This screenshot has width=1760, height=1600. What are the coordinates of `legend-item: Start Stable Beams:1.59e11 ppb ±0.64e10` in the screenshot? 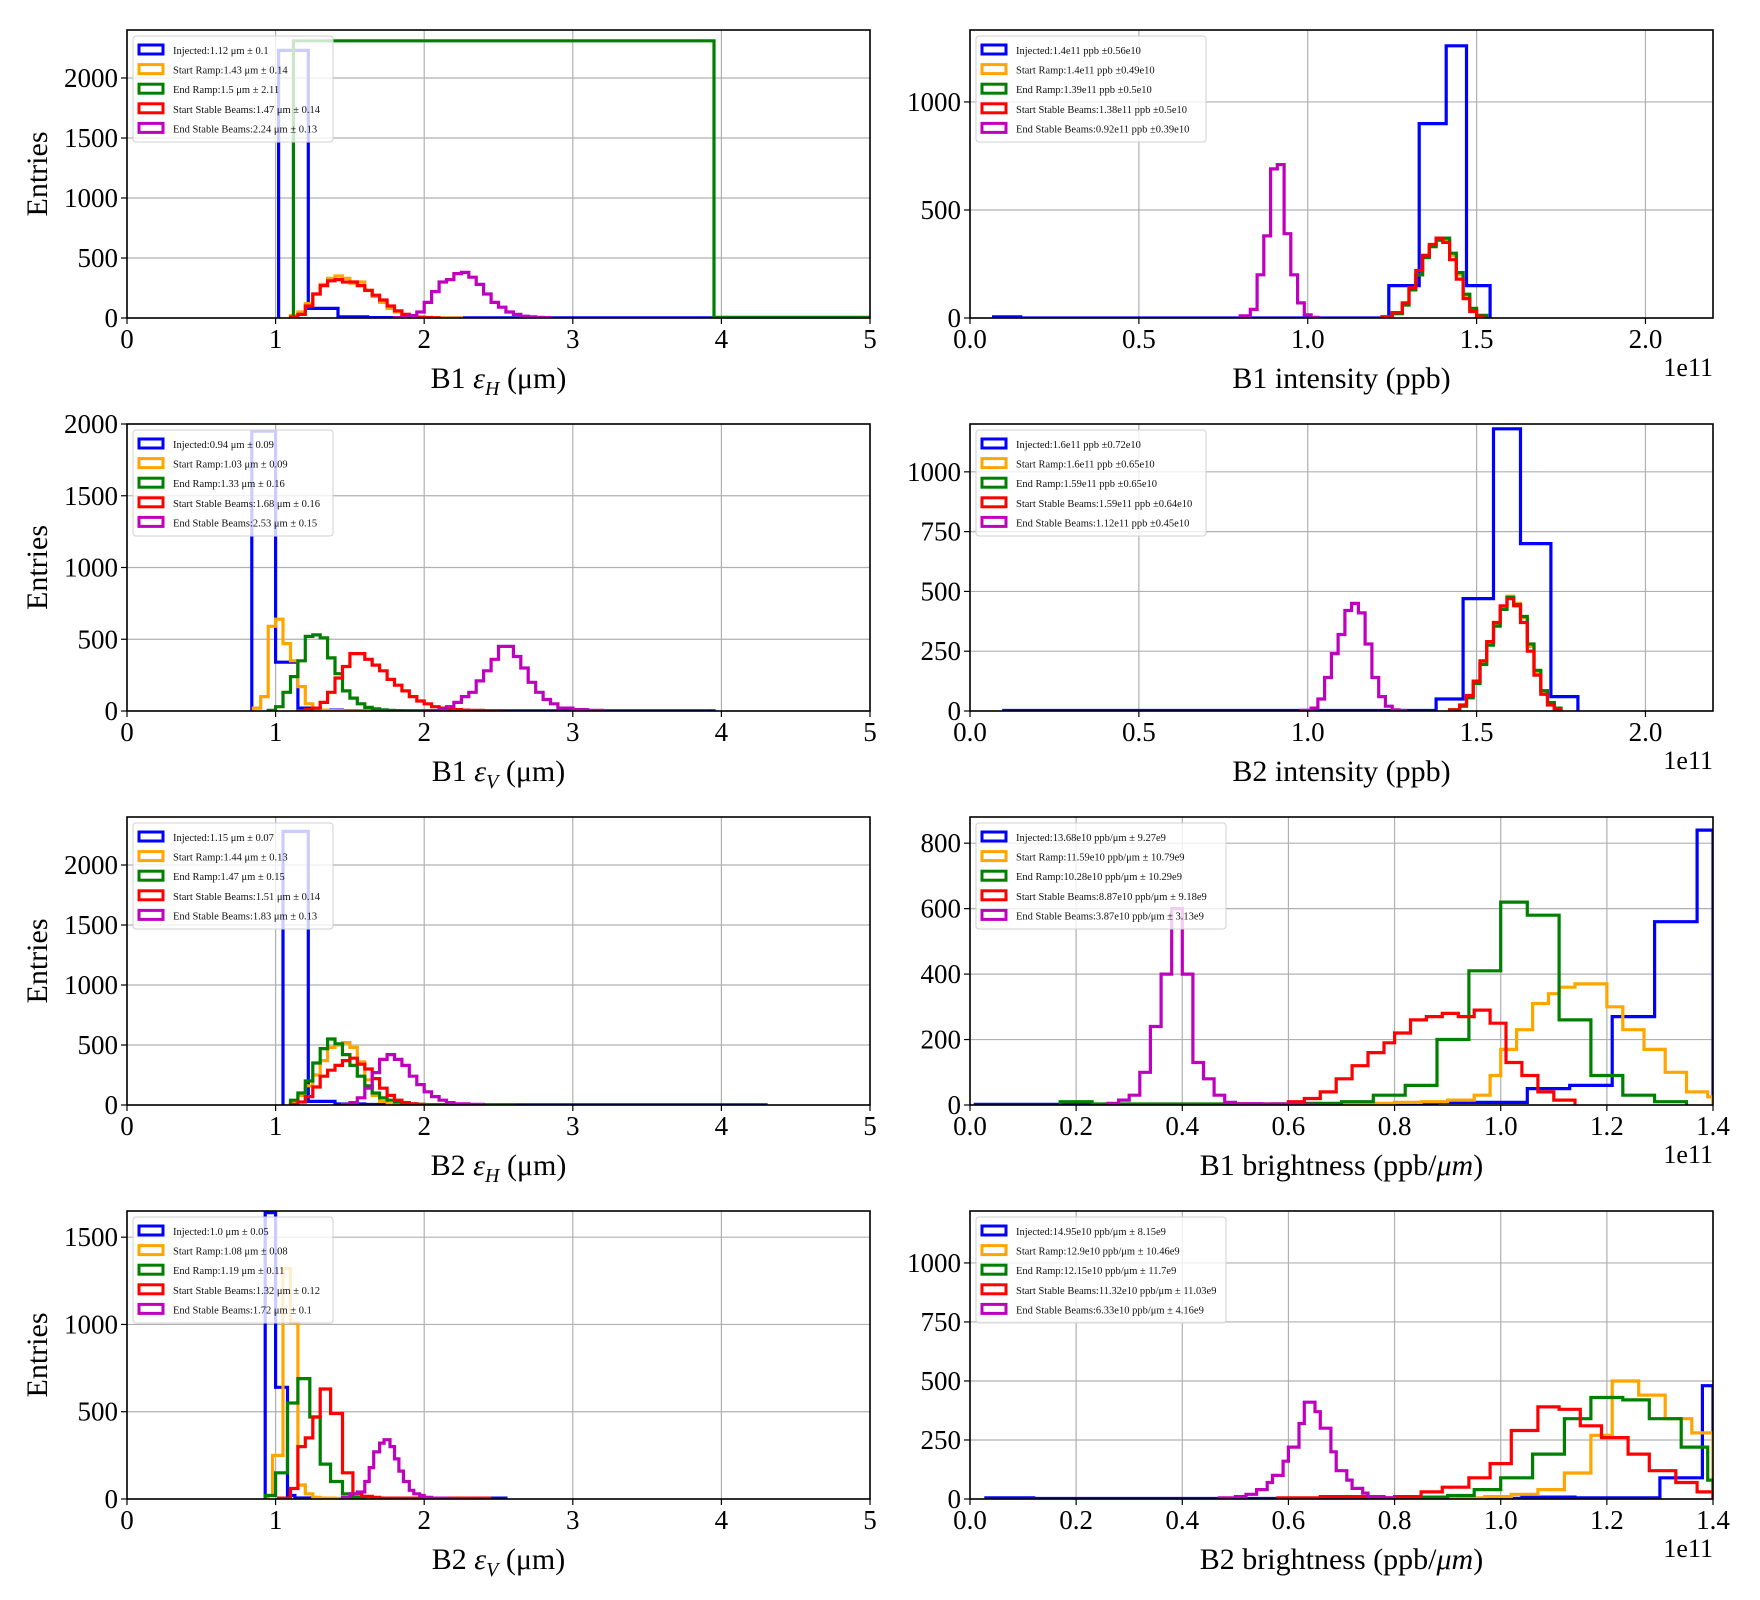 It's located at (1086, 503).